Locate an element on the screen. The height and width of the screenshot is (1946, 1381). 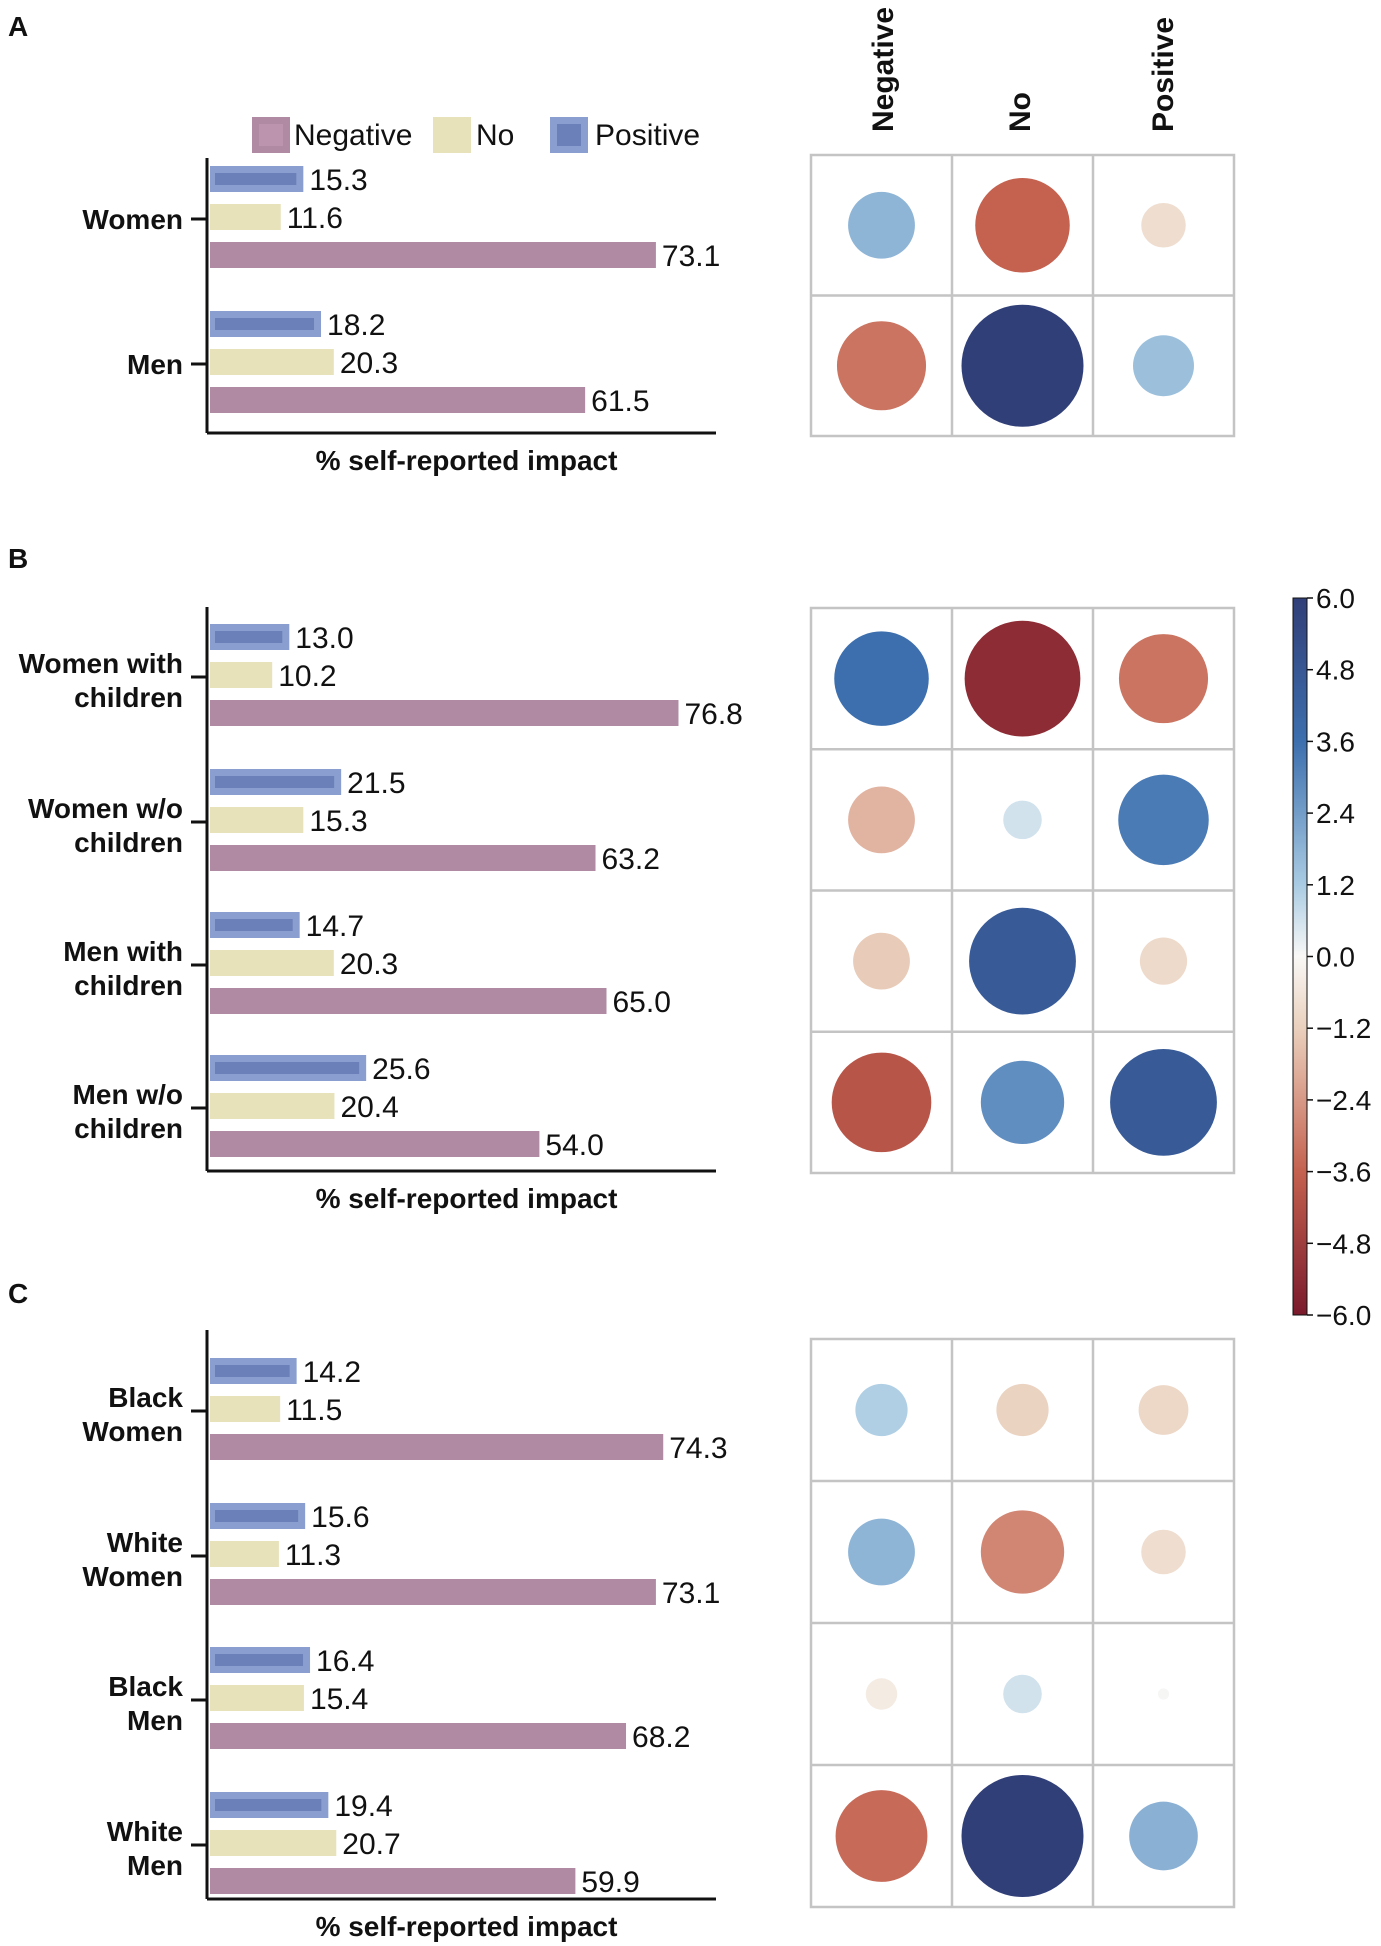
data-label-positive: 16.4 is located at coordinates (345, 1661).